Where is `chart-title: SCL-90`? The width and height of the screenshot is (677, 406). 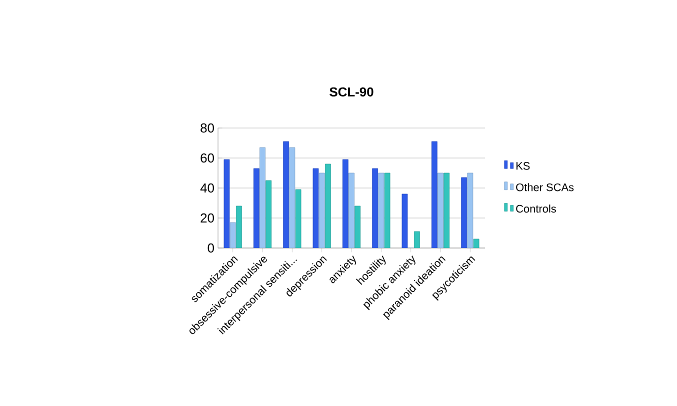 chart-title: SCL-90 is located at coordinates (352, 91).